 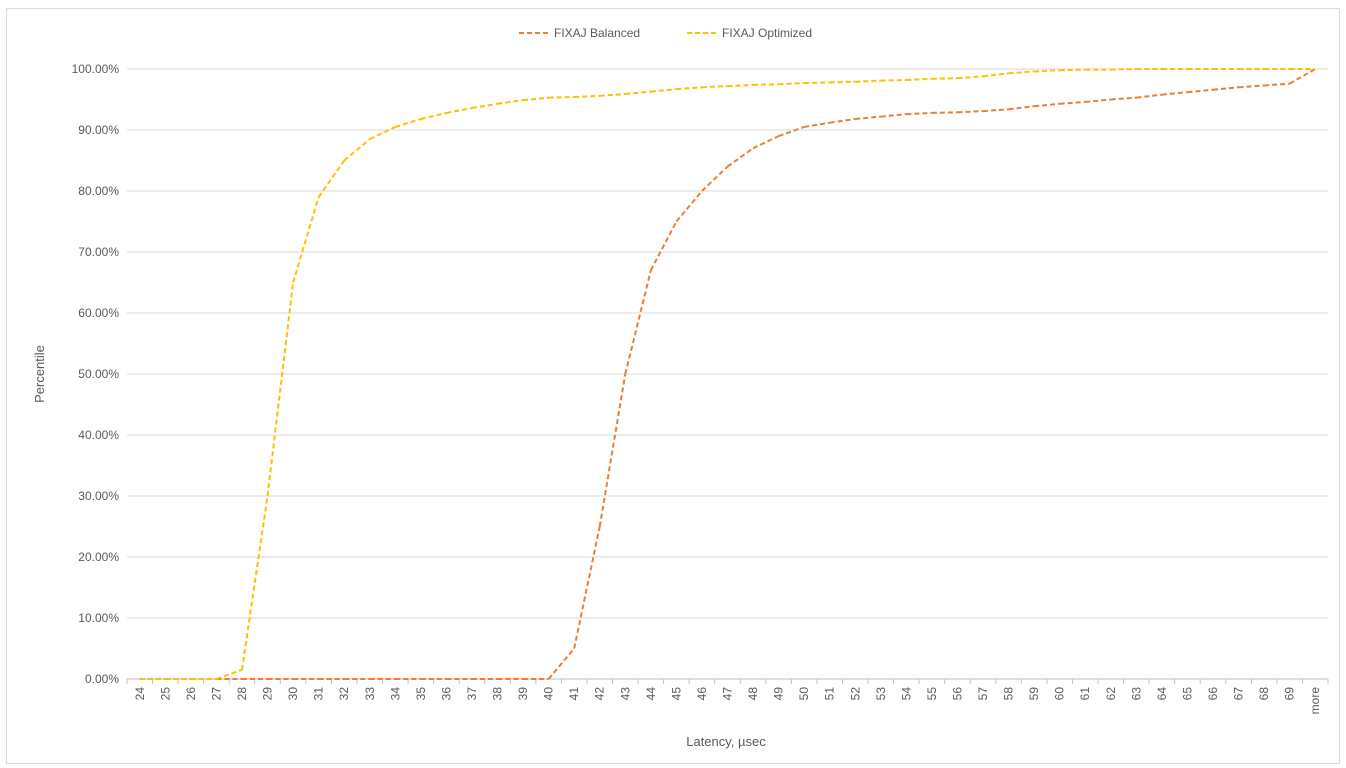 What do you see at coordinates (498, 694) in the screenshot?
I see `x-tick-label: 38` at bounding box center [498, 694].